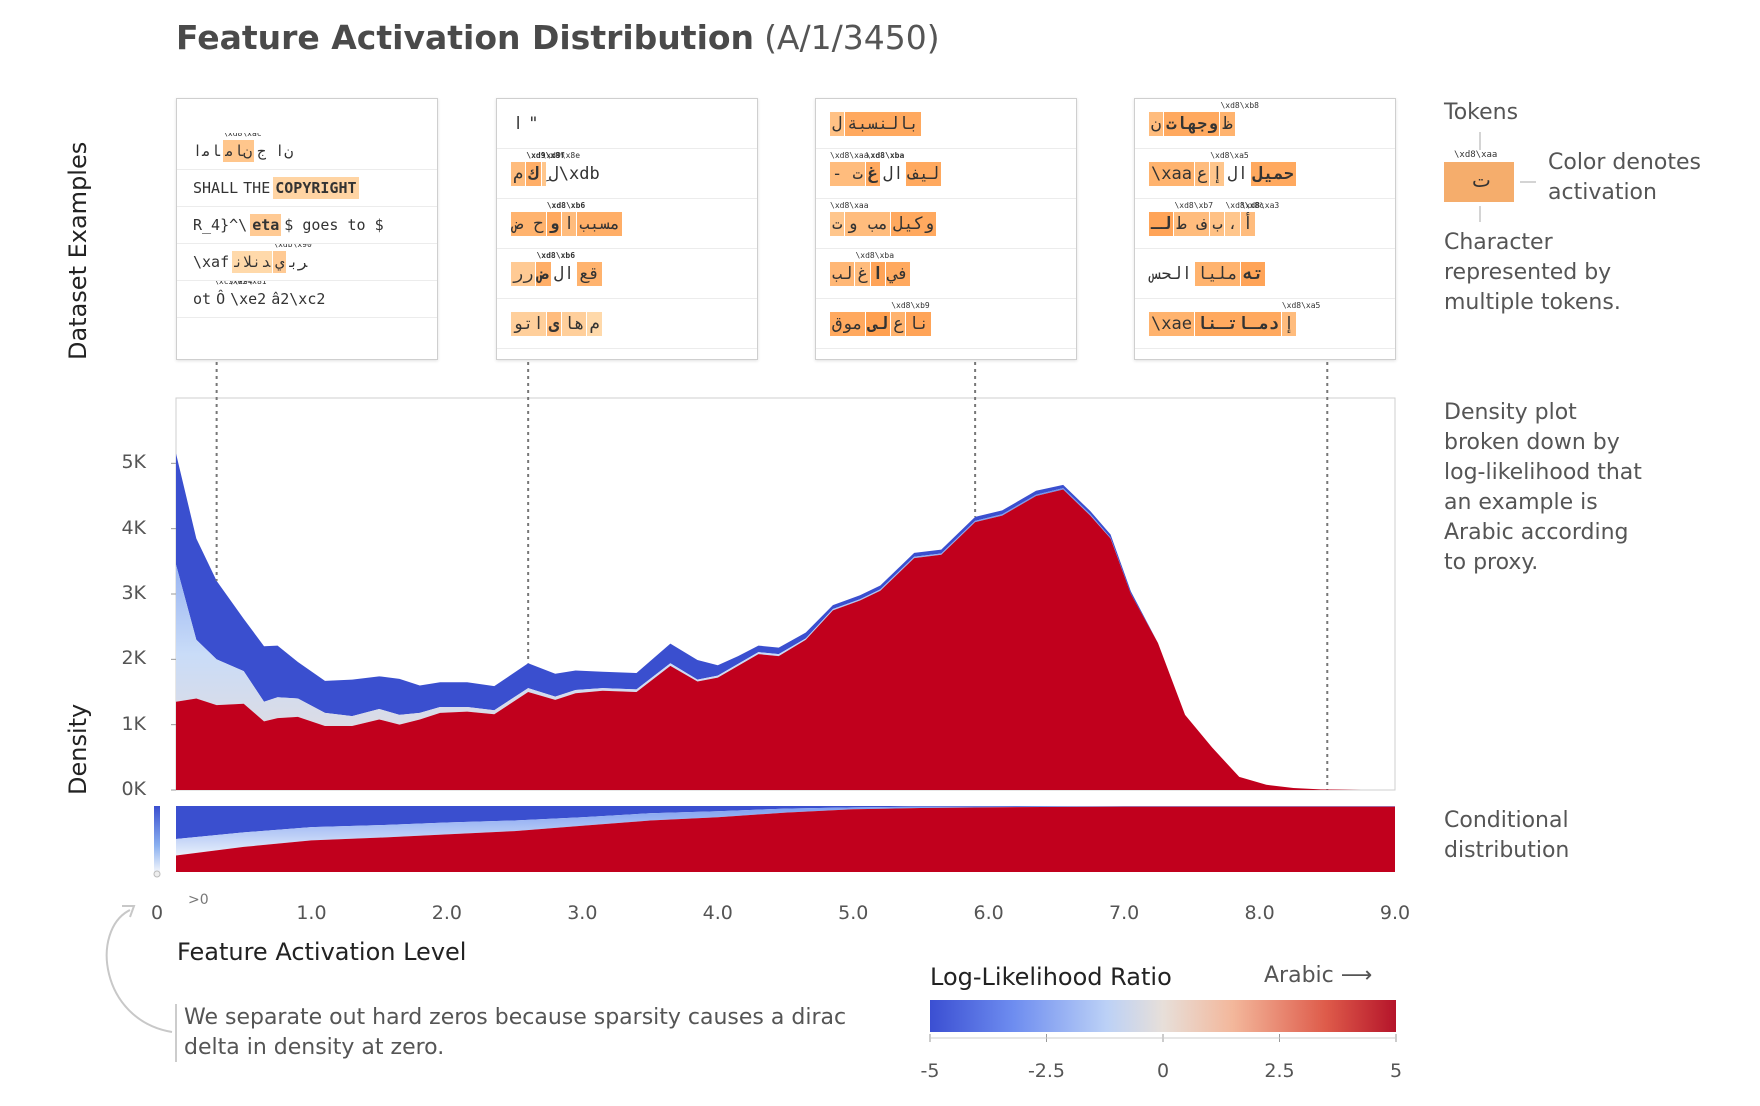 This screenshot has width=1760, height=1106. What do you see at coordinates (518, 173) in the screenshot?
I see `token: م` at bounding box center [518, 173].